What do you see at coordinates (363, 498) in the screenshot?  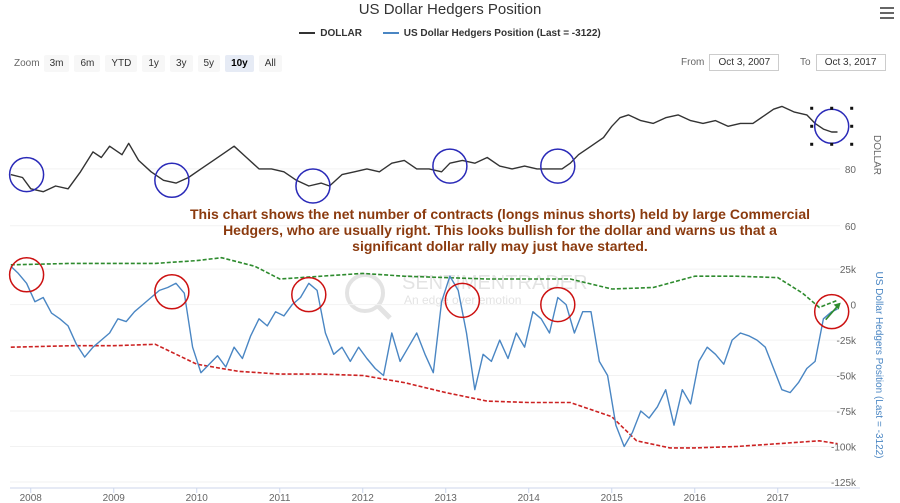 I see `x-tick-label: 2012` at bounding box center [363, 498].